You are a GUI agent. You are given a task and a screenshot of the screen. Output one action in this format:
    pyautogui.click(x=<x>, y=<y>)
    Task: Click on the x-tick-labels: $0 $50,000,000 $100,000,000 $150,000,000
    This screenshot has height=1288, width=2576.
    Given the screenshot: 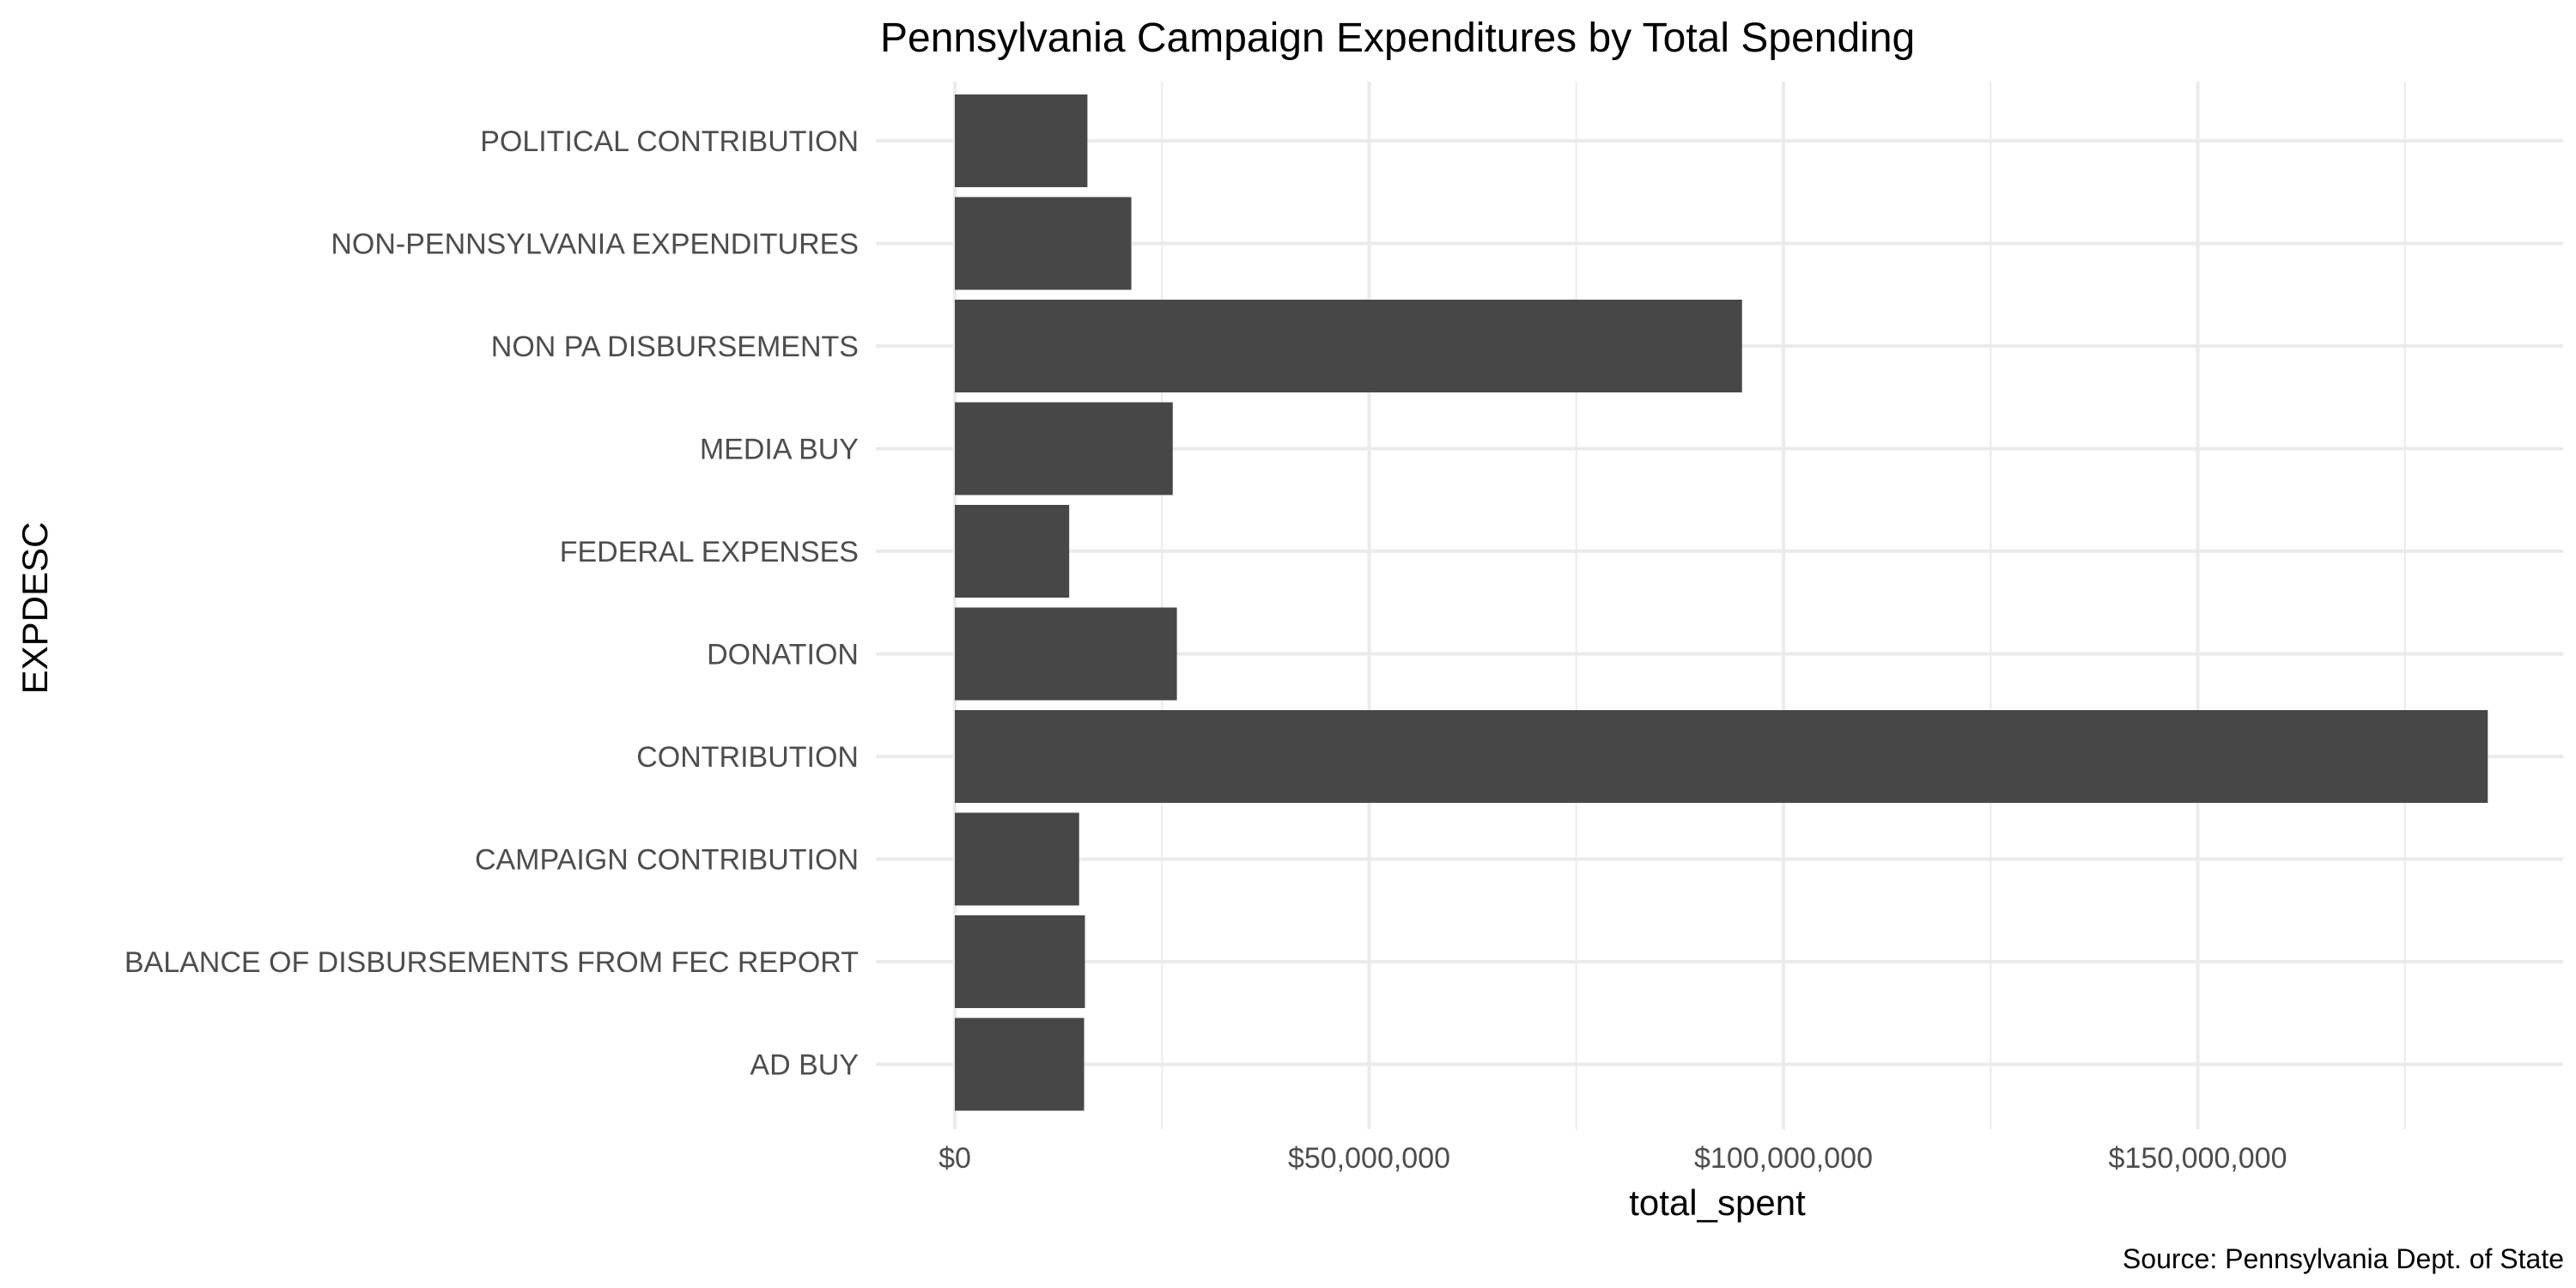 What is the action you would take?
    pyautogui.click(x=1613, y=1158)
    